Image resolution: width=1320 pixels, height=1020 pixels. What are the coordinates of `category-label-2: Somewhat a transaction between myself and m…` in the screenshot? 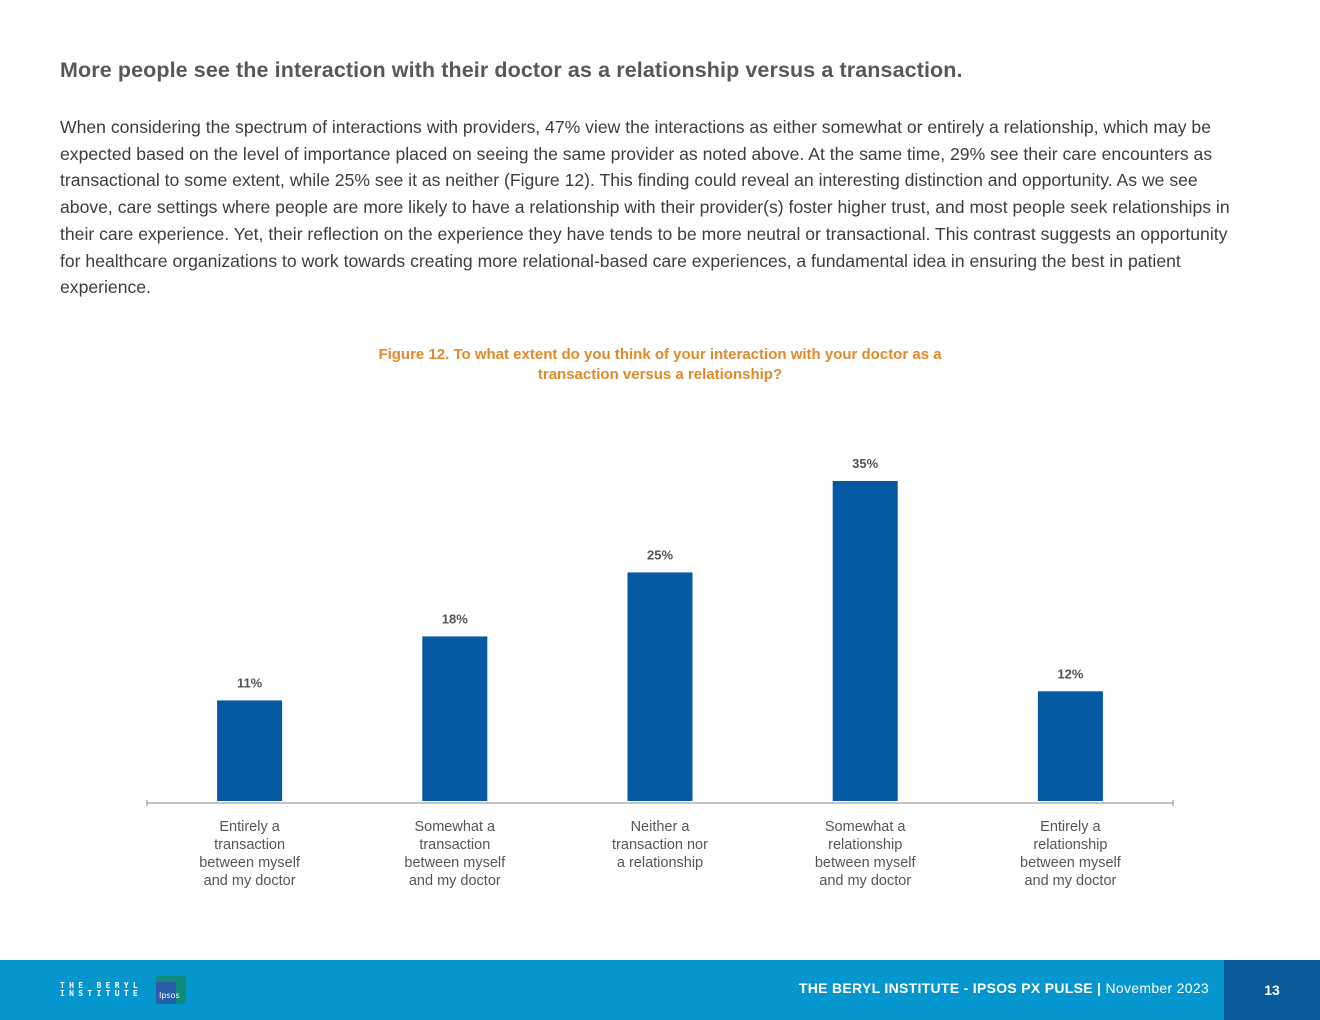 It's located at (455, 854).